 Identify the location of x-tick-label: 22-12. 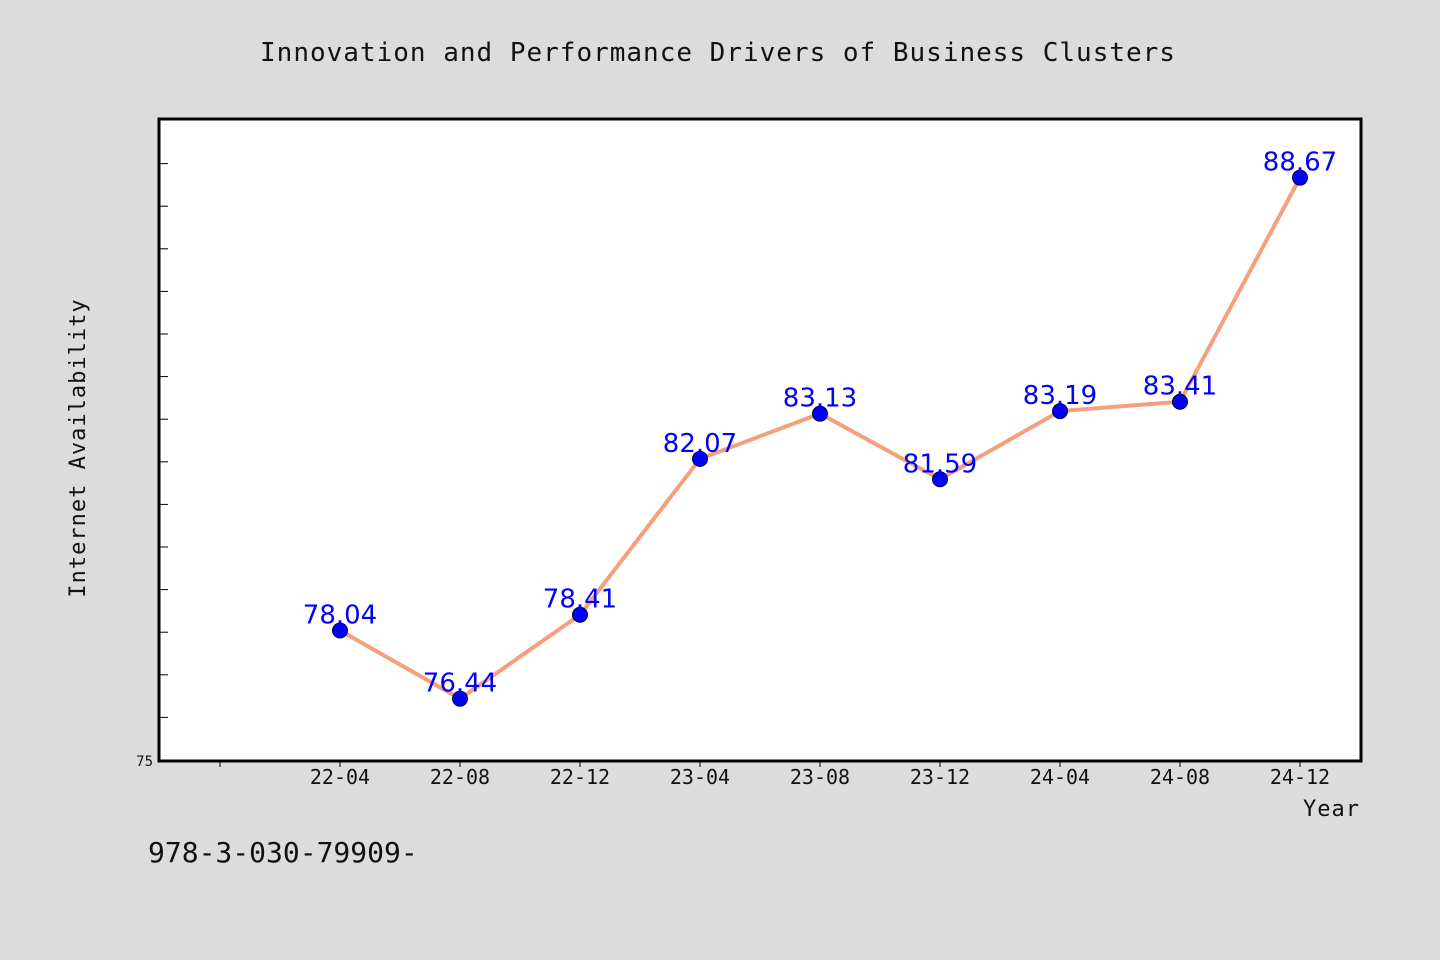
(580, 777).